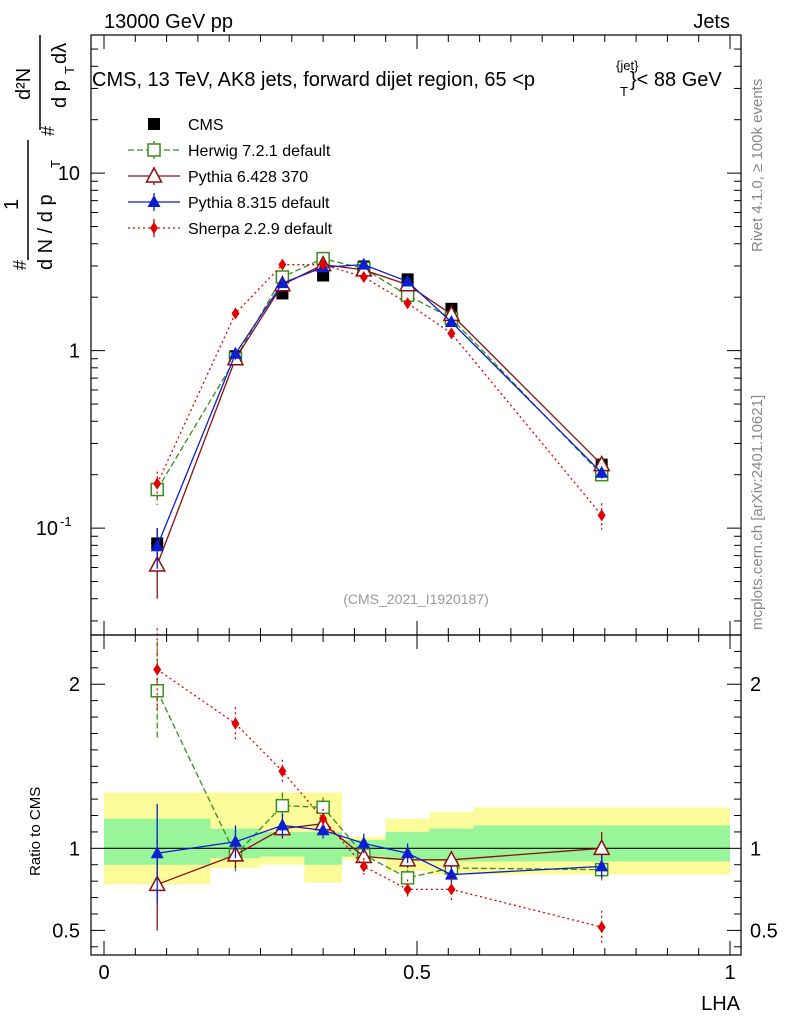 Image resolution: width=786 pixels, height=1024 pixels. What do you see at coordinates (74, 352) in the screenshot?
I see `main-y-tick-label-1: 1` at bounding box center [74, 352].